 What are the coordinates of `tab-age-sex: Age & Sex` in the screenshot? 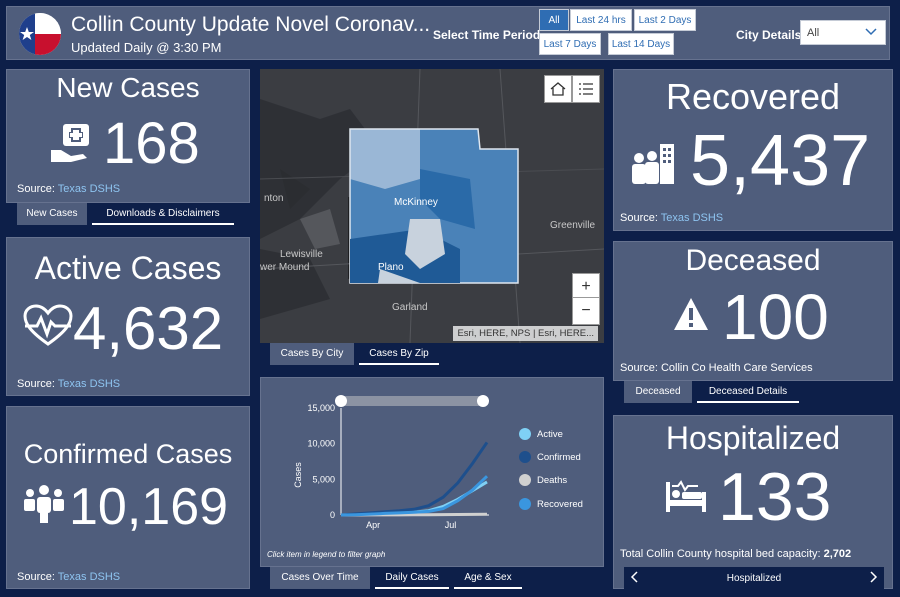 It's located at (488, 578).